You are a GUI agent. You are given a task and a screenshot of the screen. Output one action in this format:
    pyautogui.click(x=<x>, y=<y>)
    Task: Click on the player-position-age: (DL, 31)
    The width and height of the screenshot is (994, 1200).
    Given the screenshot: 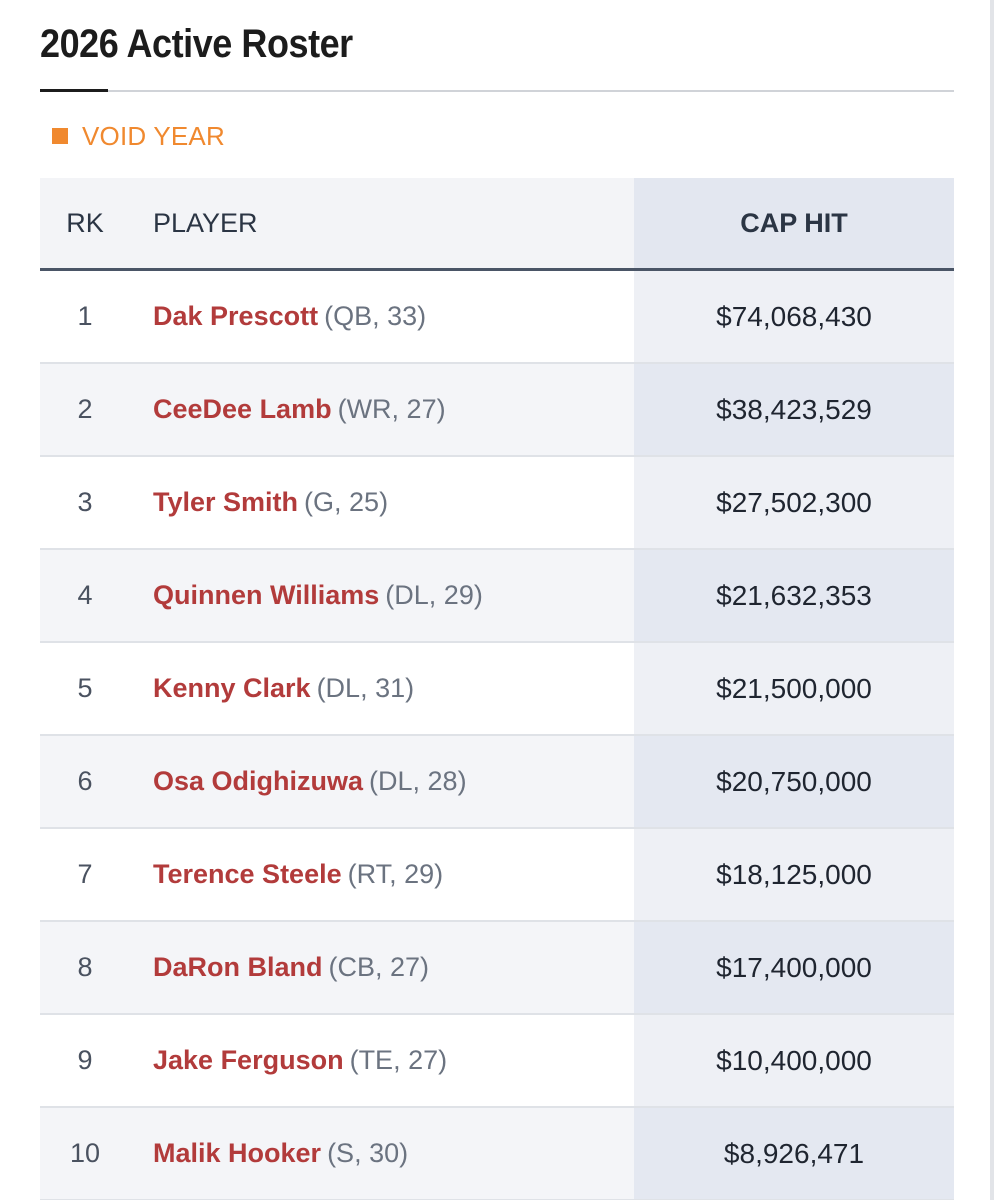 What is the action you would take?
    pyautogui.click(x=365, y=688)
    